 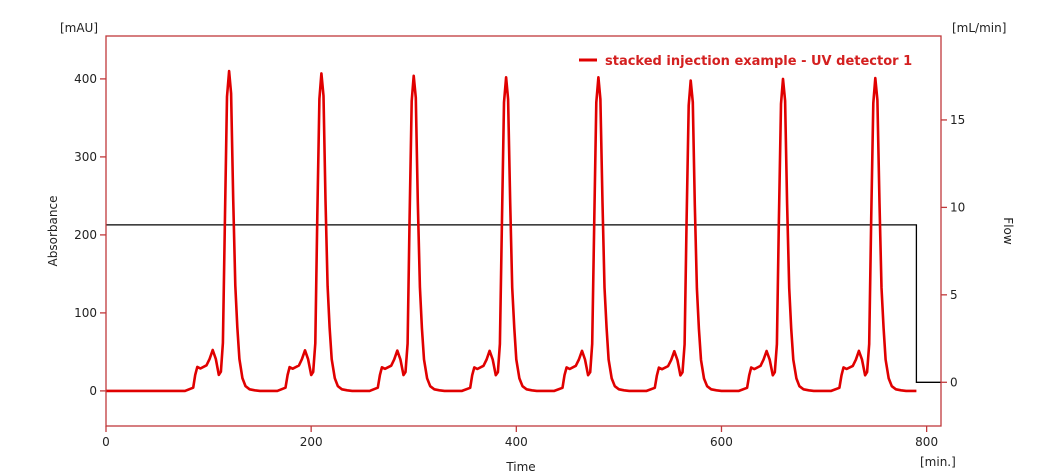 I want to click on y-tick-label: 300, so click(x=85, y=157).